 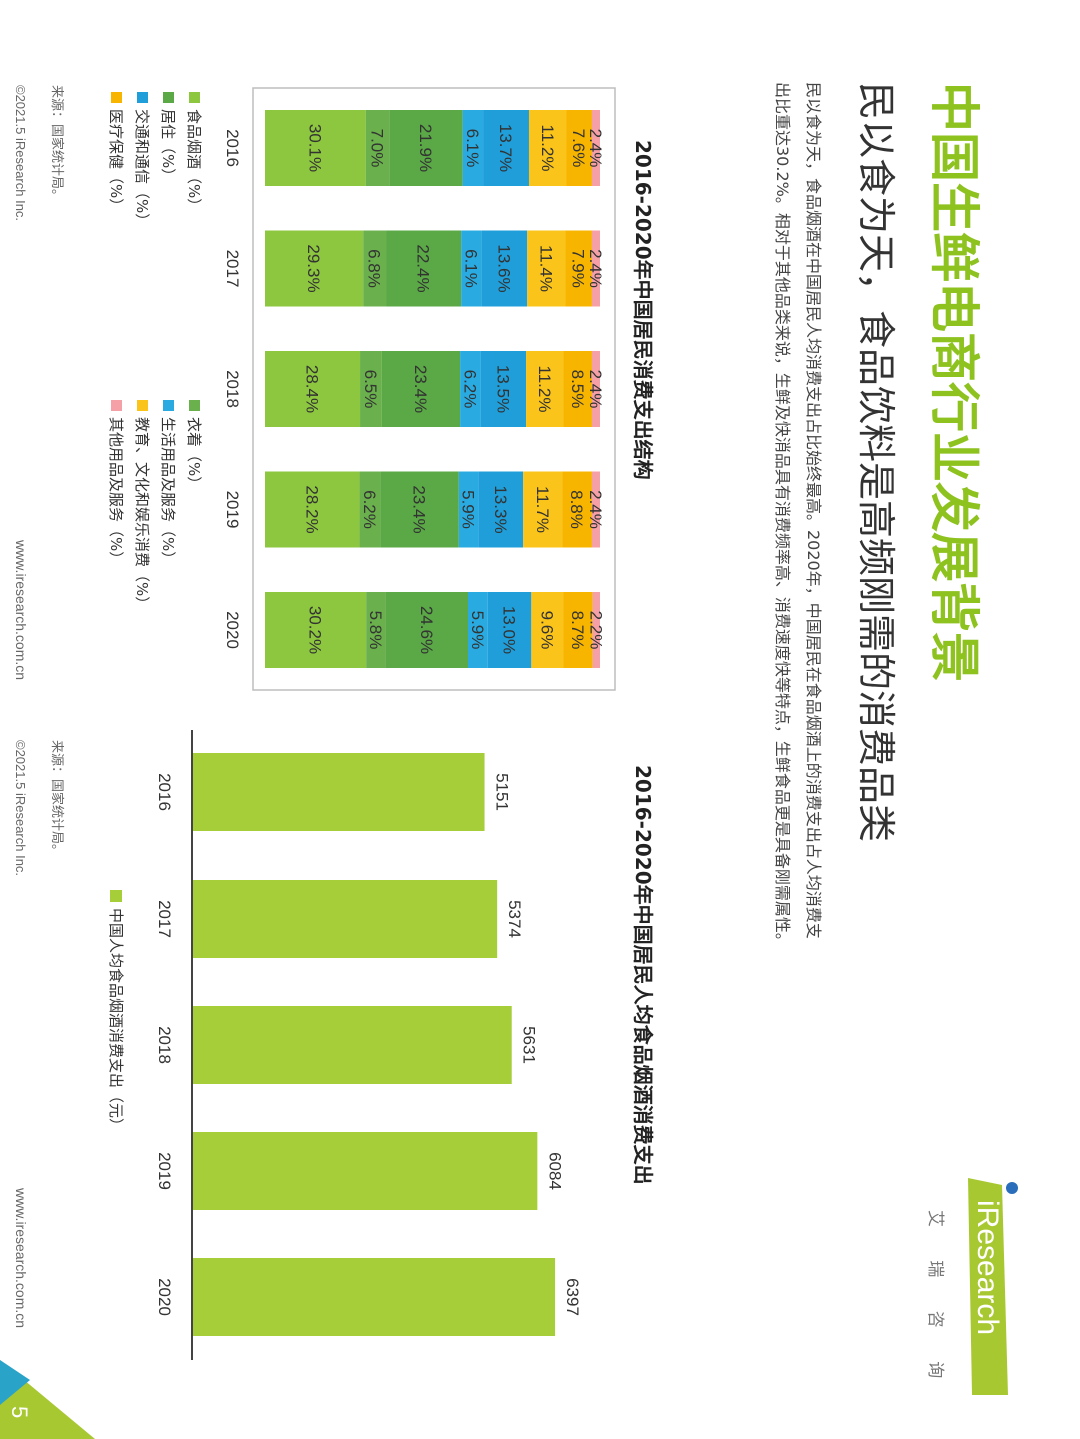 What do you see at coordinates (554, 1171) in the screenshot?
I see `spending-bar-label: 6084` at bounding box center [554, 1171].